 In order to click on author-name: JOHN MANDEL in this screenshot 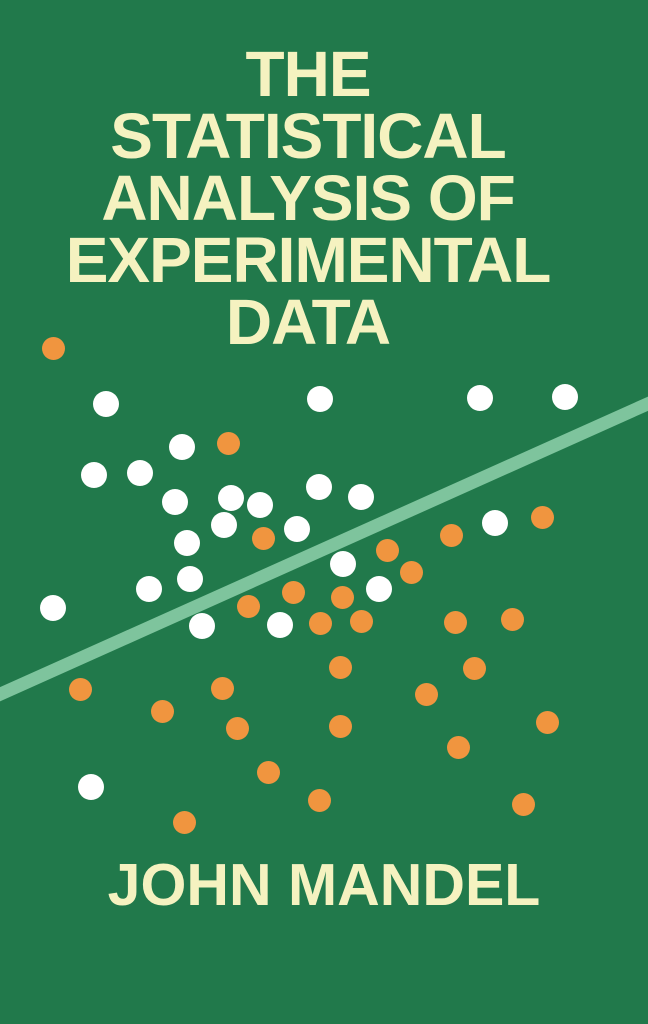, I will do `click(324, 885)`.